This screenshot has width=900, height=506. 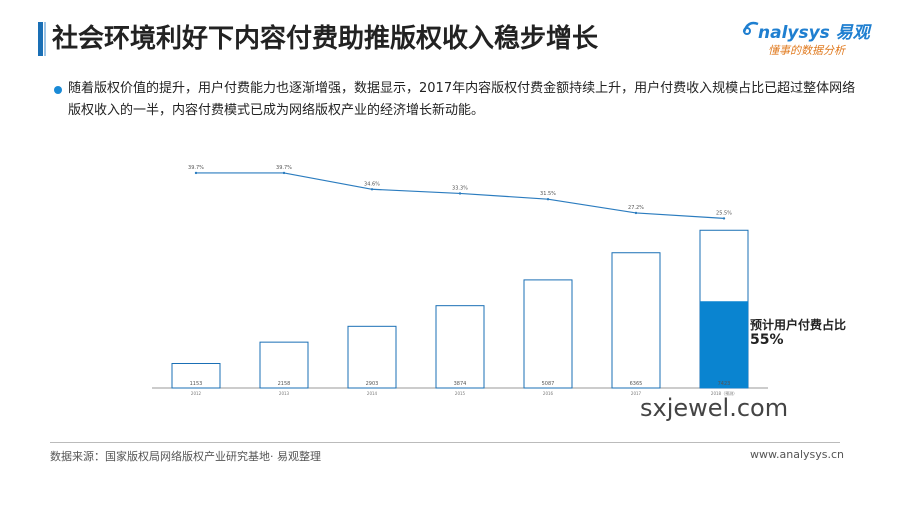 I want to click on website-link: www.analysys.cn, so click(x=797, y=454).